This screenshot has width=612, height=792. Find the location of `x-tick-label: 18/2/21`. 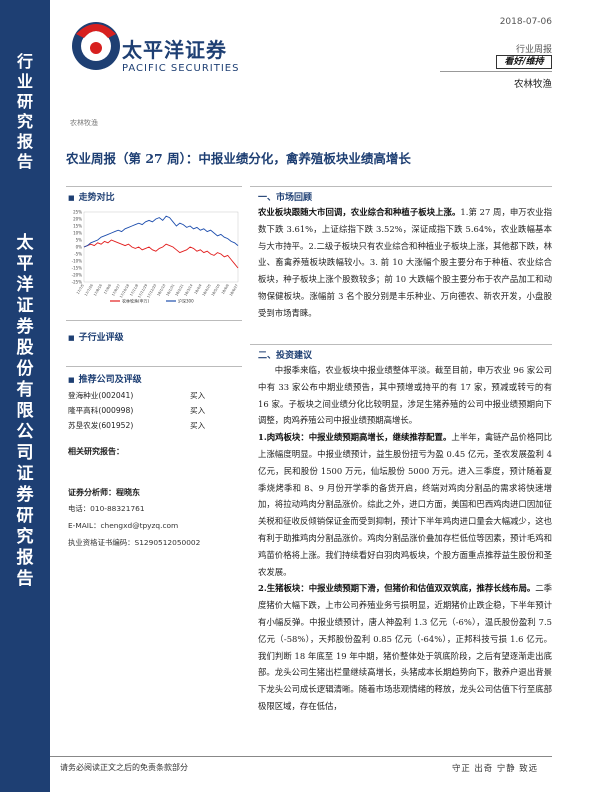

x-tick-label: 18/2/21 is located at coordinates (180, 290).